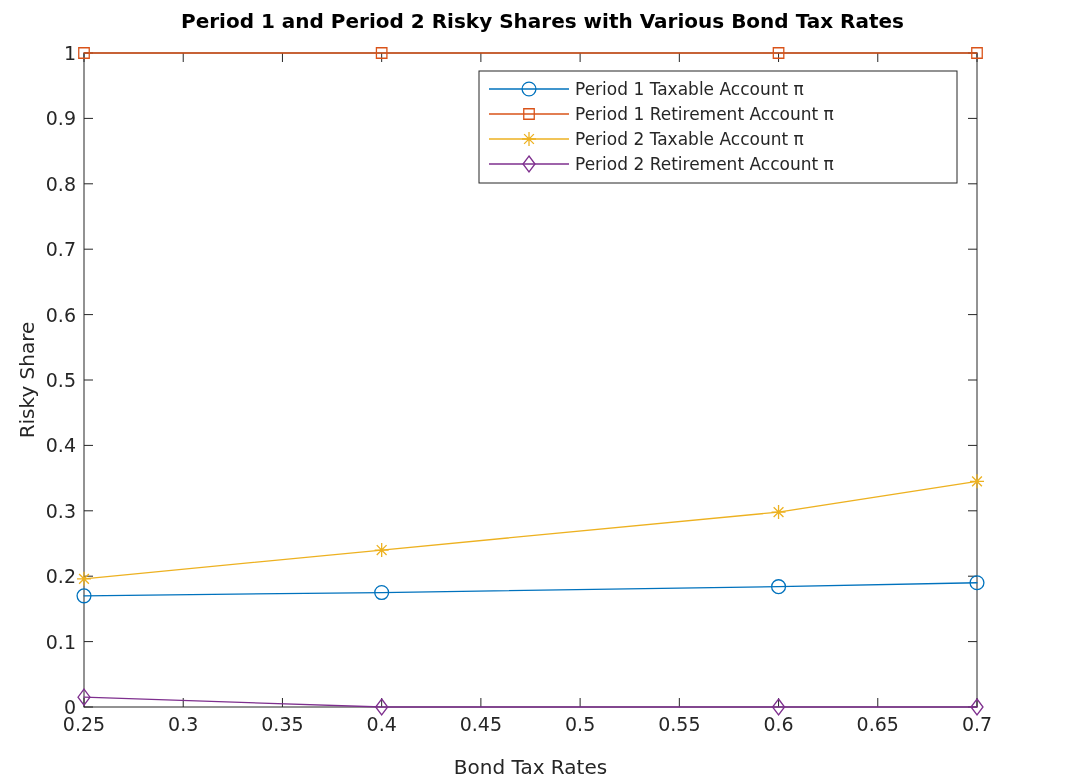 This screenshot has width=1081, height=782. I want to click on y-tick-label: 0.1, so click(60, 641).